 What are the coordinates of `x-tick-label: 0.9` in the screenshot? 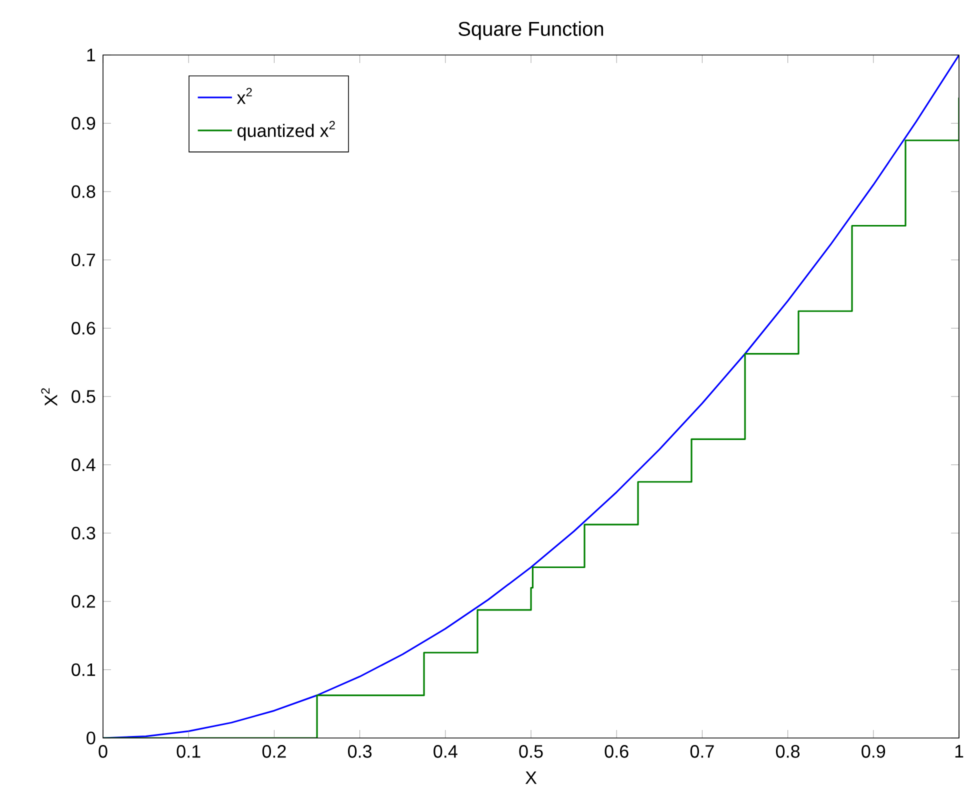 It's located at (874, 751).